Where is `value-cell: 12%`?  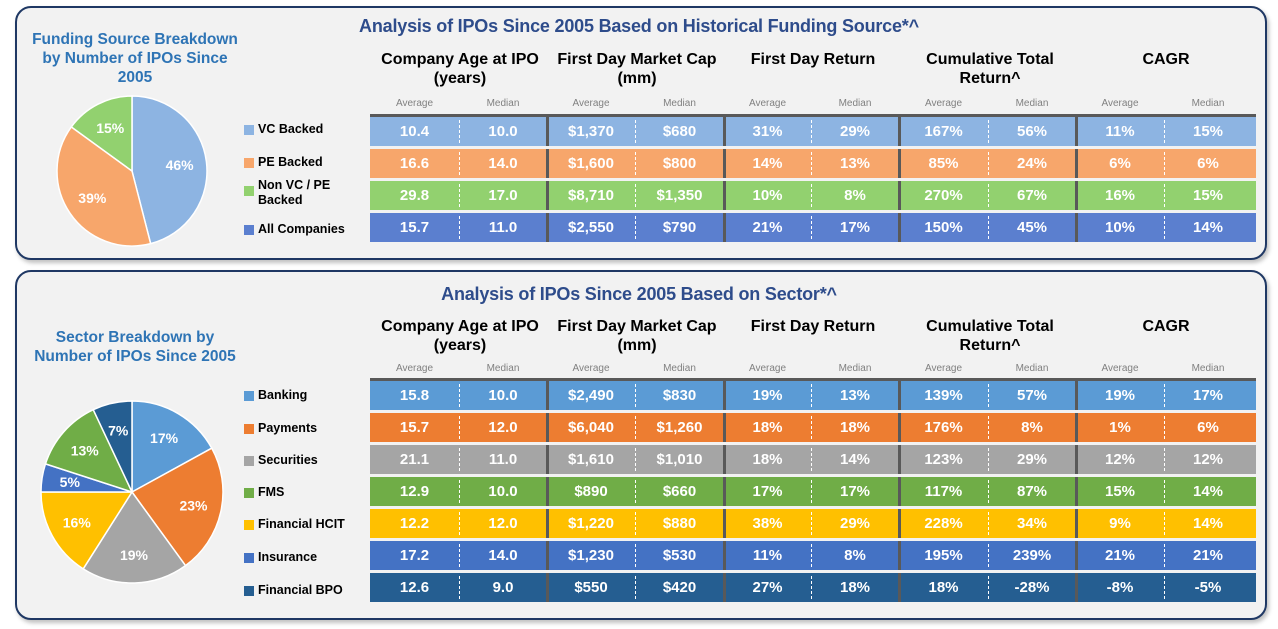
value-cell: 12% is located at coordinates (1120, 459).